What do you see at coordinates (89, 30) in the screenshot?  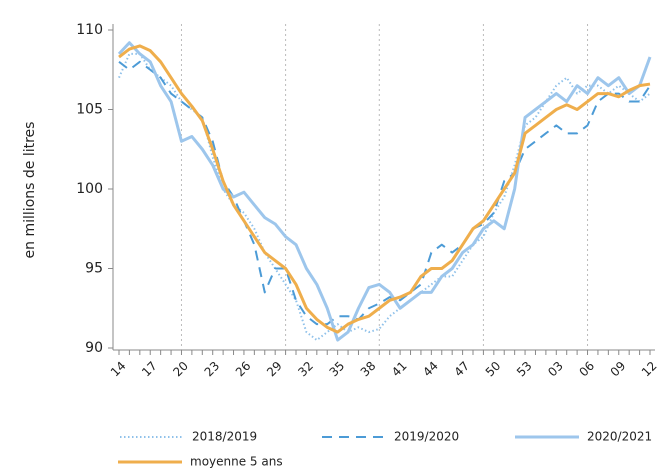 I see `y-tick-label: 110` at bounding box center [89, 30].